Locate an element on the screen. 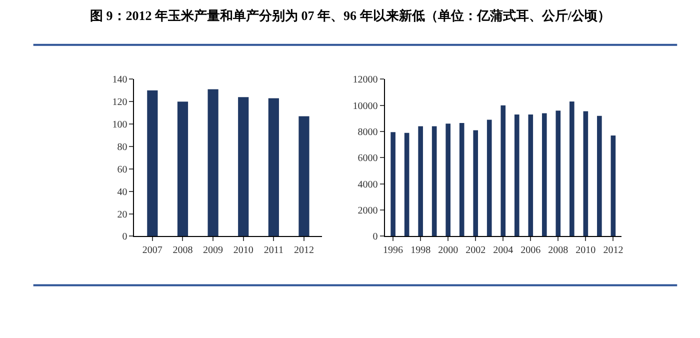 The width and height of the screenshot is (700, 338). y-tick-label: 140 is located at coordinates (120, 80).